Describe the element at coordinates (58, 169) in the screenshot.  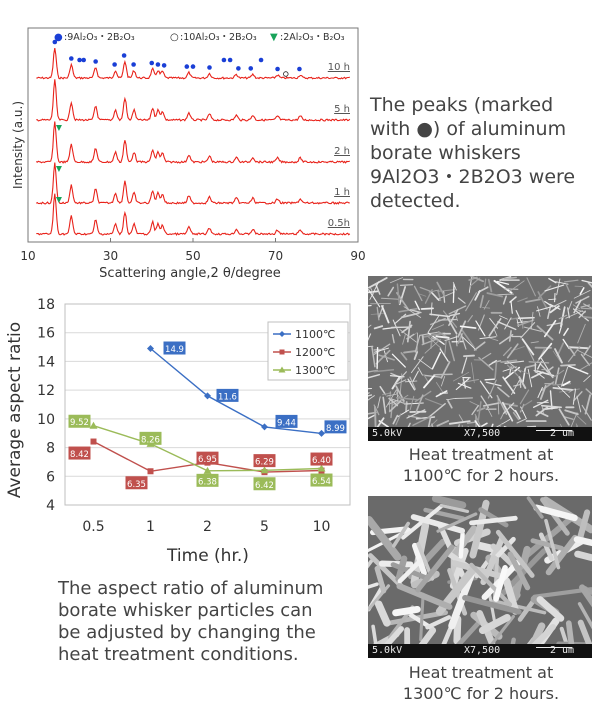
I see `xrd-marker-2al2o3` at that location.